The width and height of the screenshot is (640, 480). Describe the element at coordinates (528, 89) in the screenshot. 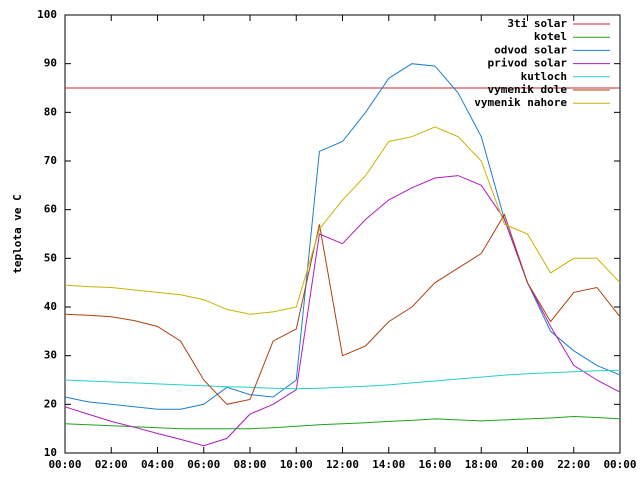

I see `legend-label: vymenik dole` at that location.